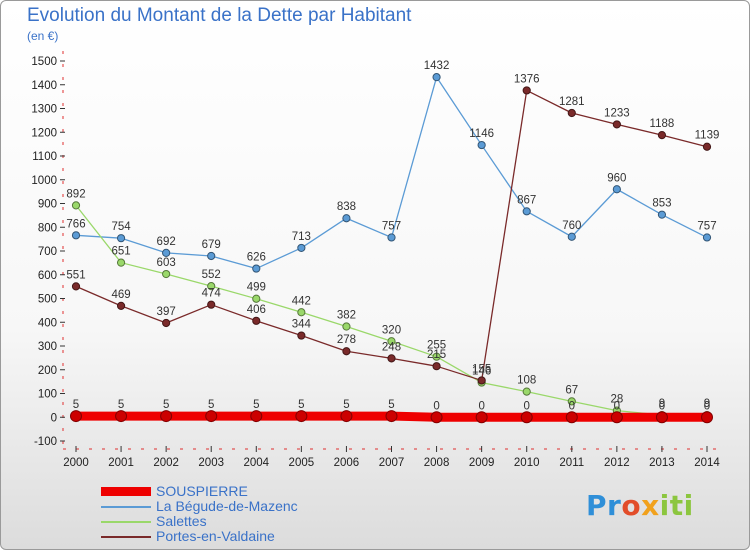 This screenshot has height=550, width=750. Describe the element at coordinates (256, 258) in the screenshot. I see `data-label: 626` at that location.